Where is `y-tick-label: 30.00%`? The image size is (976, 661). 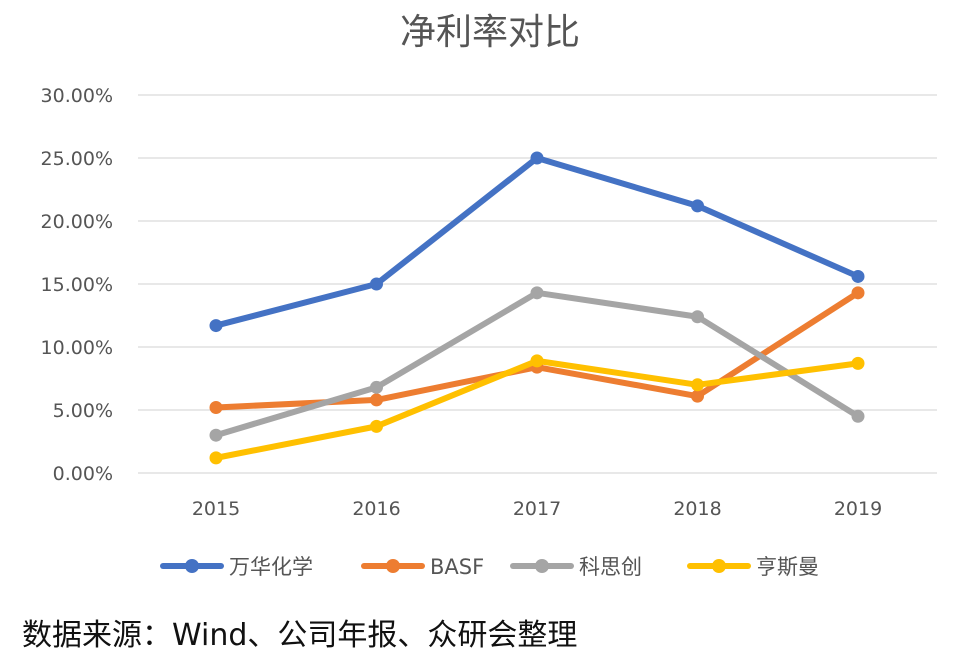 y-tick-label: 30.00% is located at coordinates (77, 96).